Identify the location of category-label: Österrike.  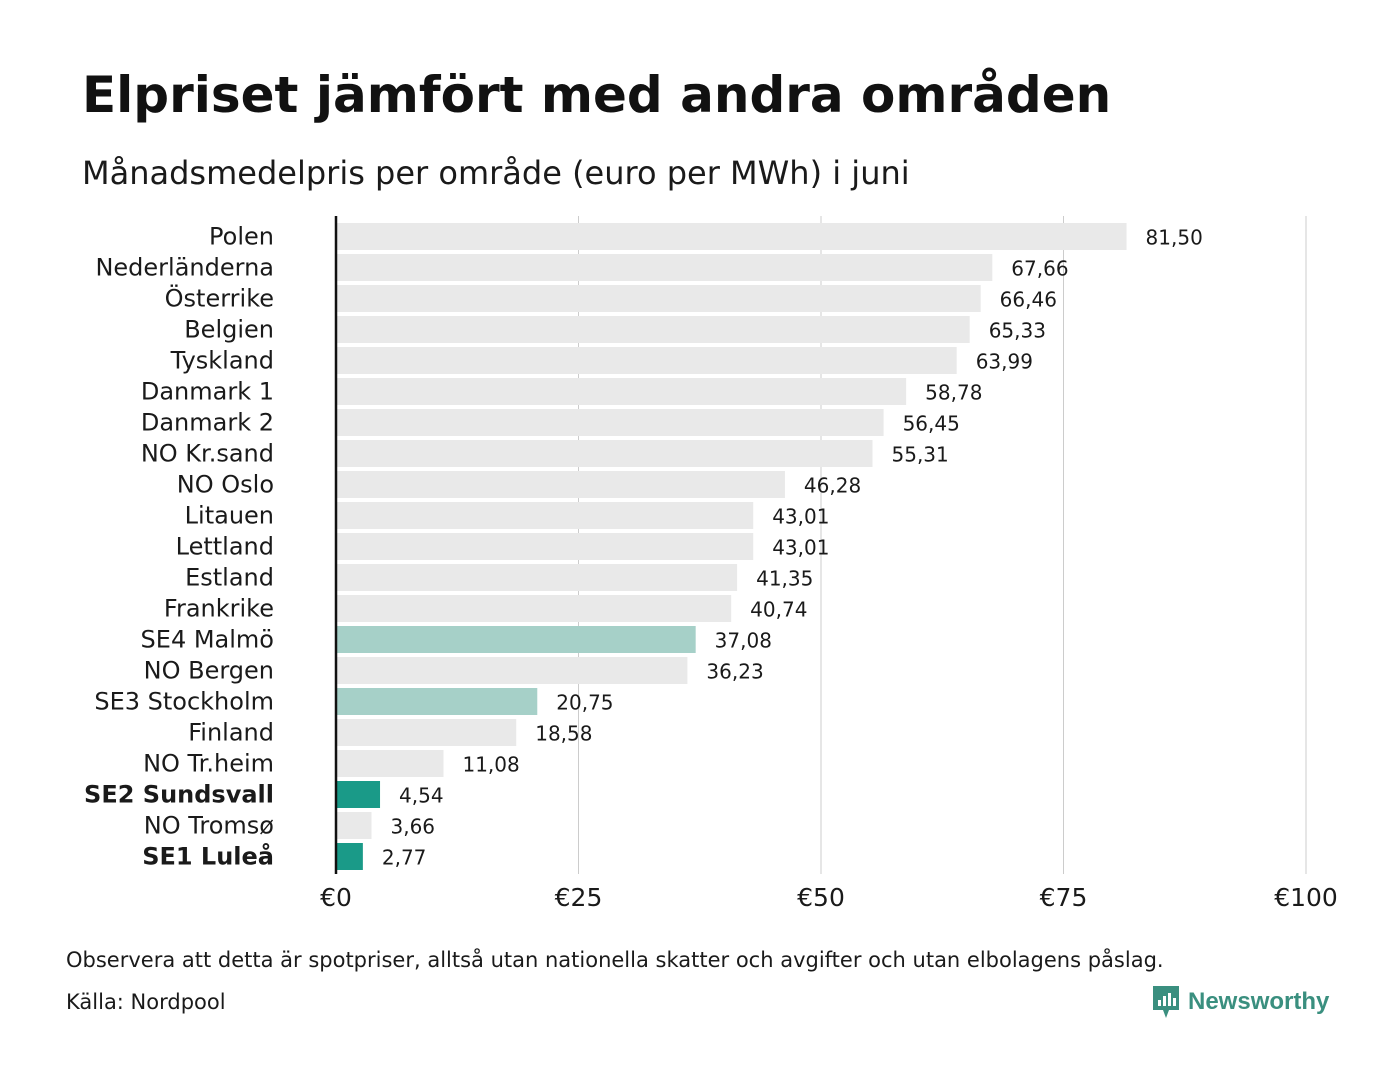
(219, 298).